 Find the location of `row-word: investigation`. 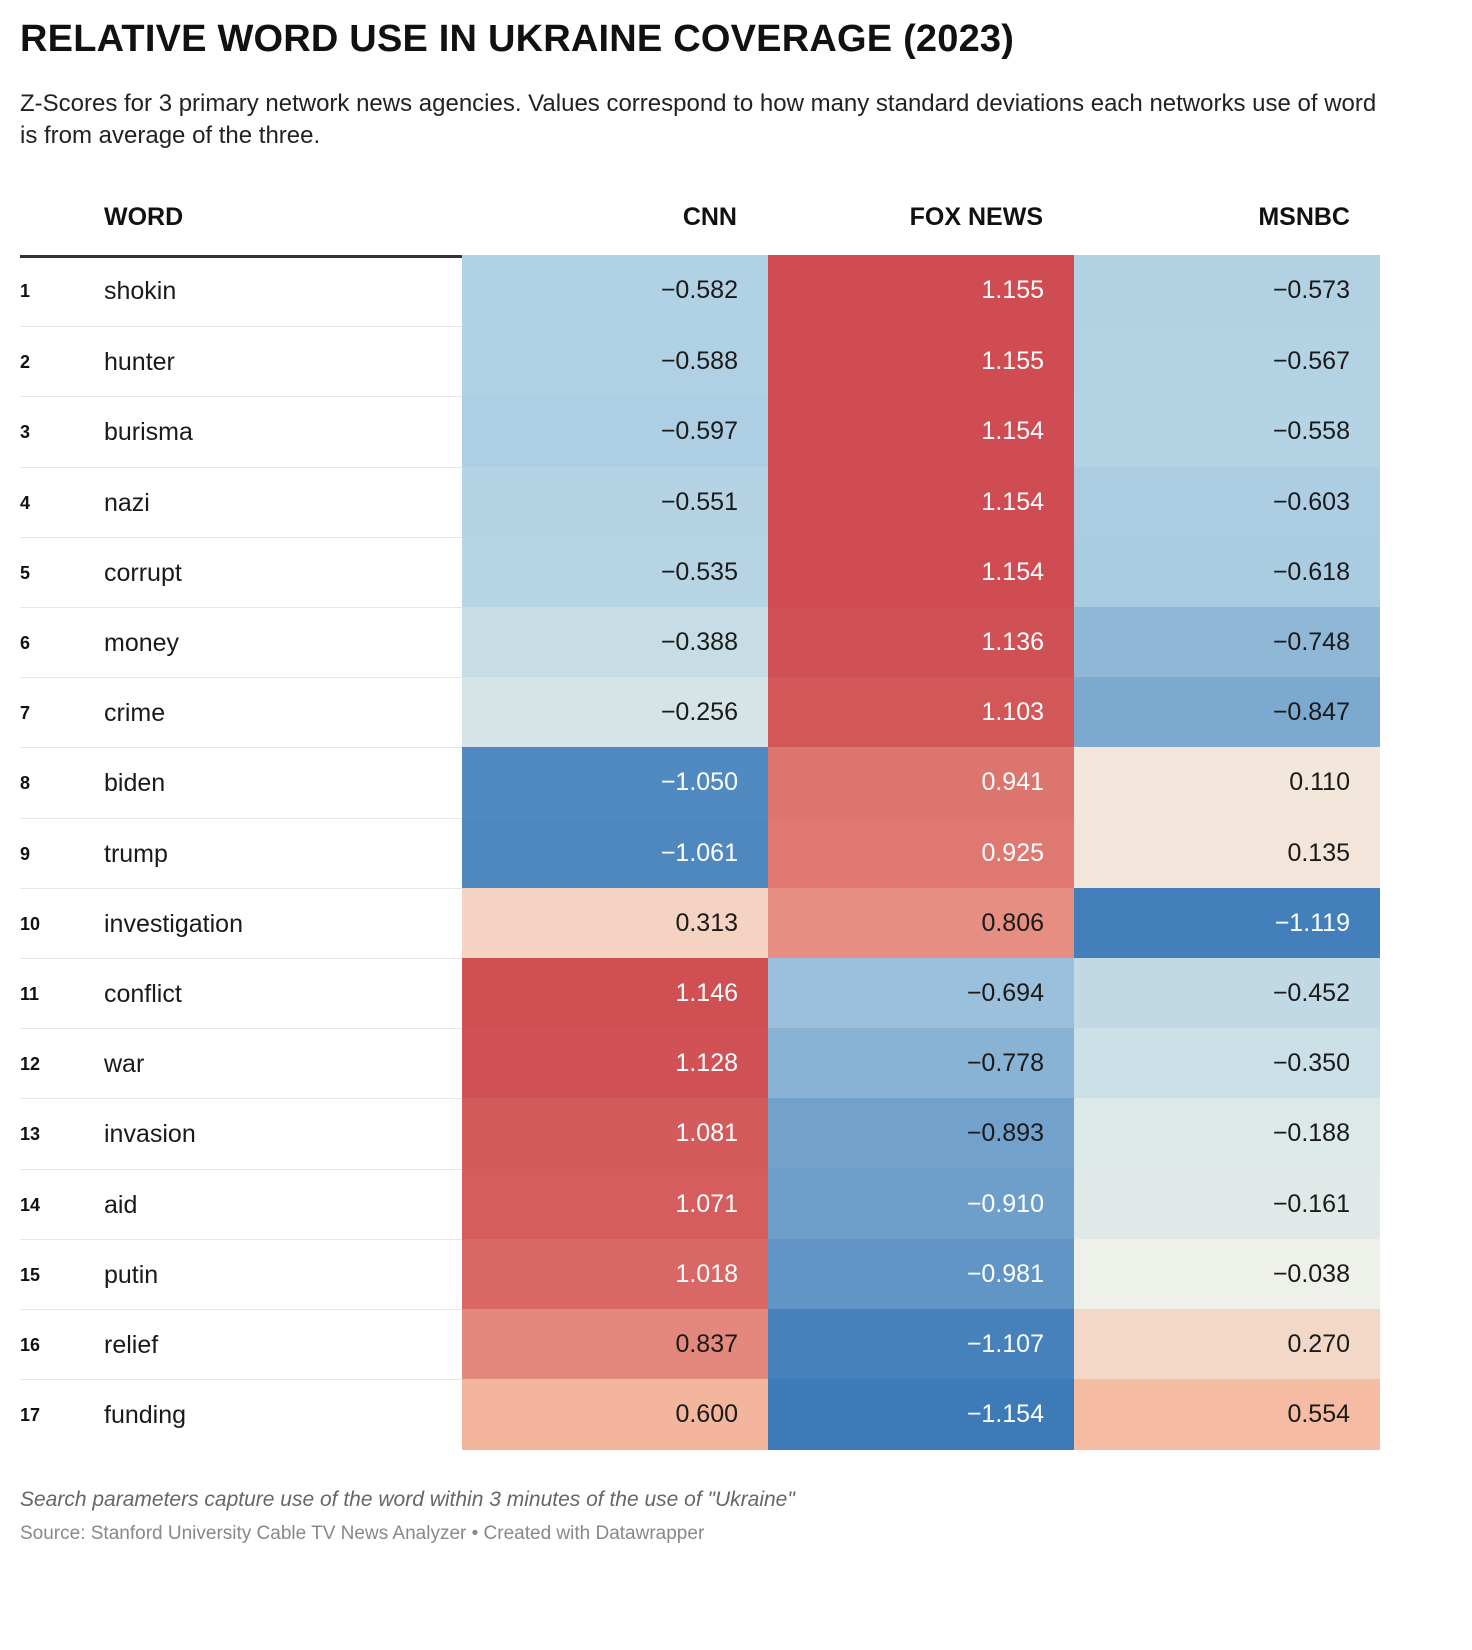

row-word: investigation is located at coordinates (173, 923).